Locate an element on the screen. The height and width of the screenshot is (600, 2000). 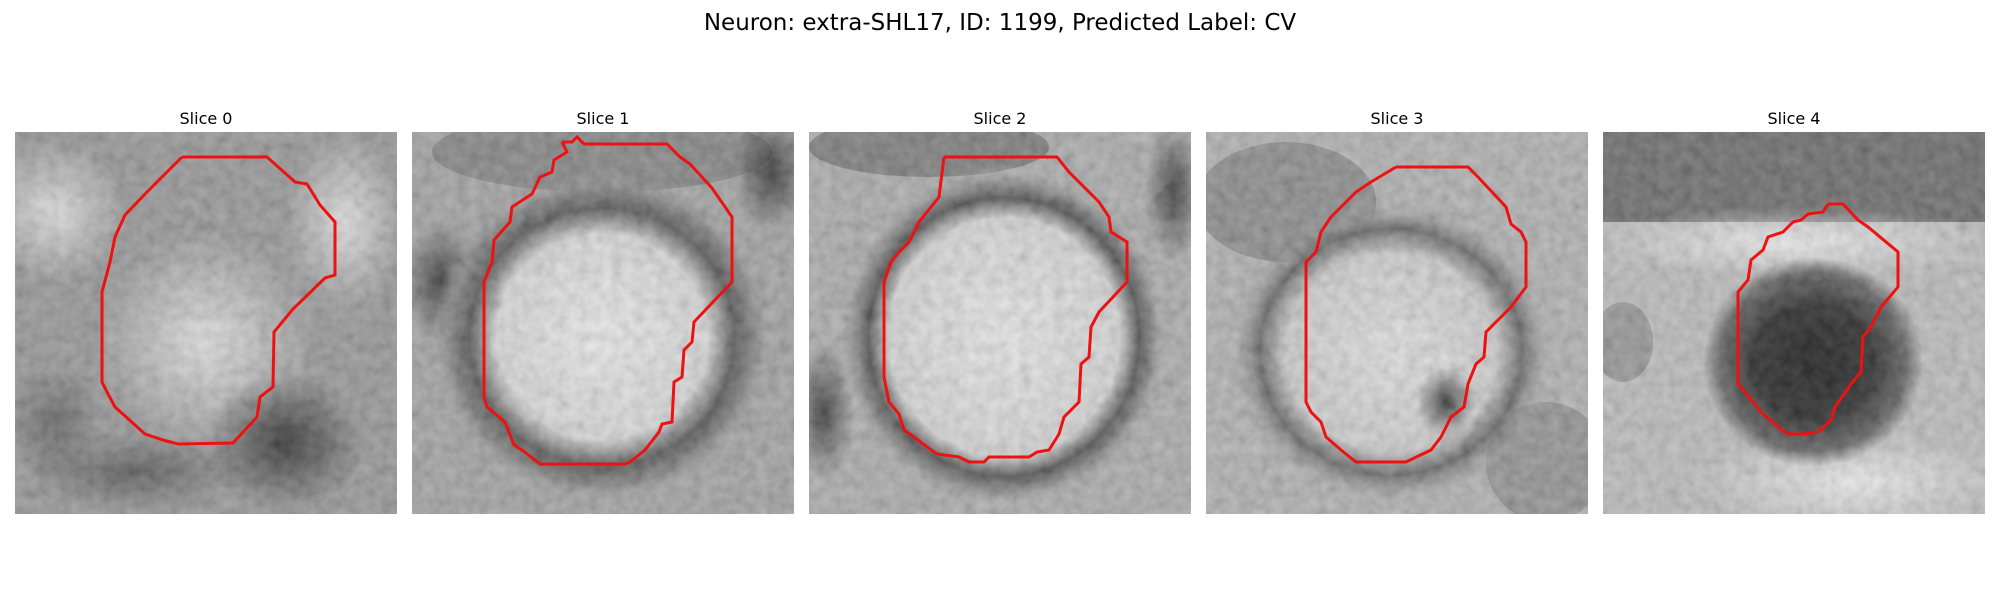
slice-title: Slice 0 is located at coordinates (206, 118).